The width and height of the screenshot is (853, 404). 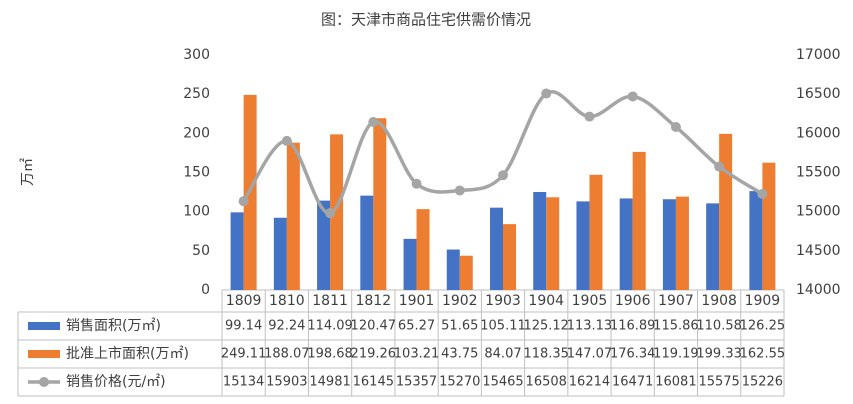 What do you see at coordinates (818, 55) in the screenshot?
I see `y2-tick-label: 17000` at bounding box center [818, 55].